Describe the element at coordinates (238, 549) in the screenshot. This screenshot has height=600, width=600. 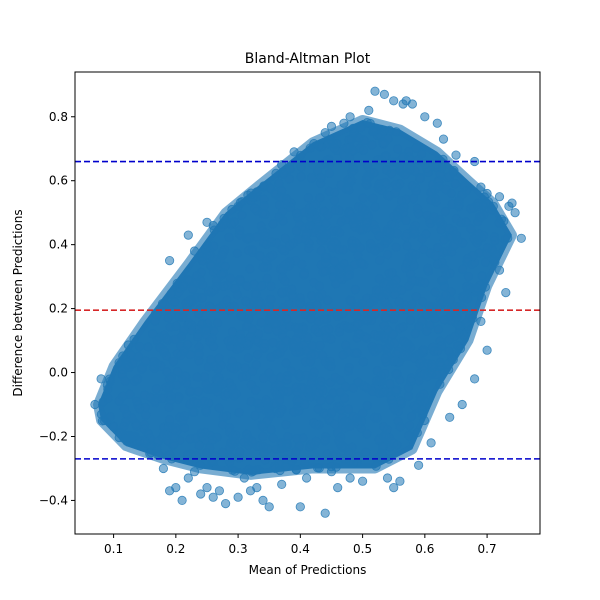
I see `x-tick-label: 0.3` at that location.